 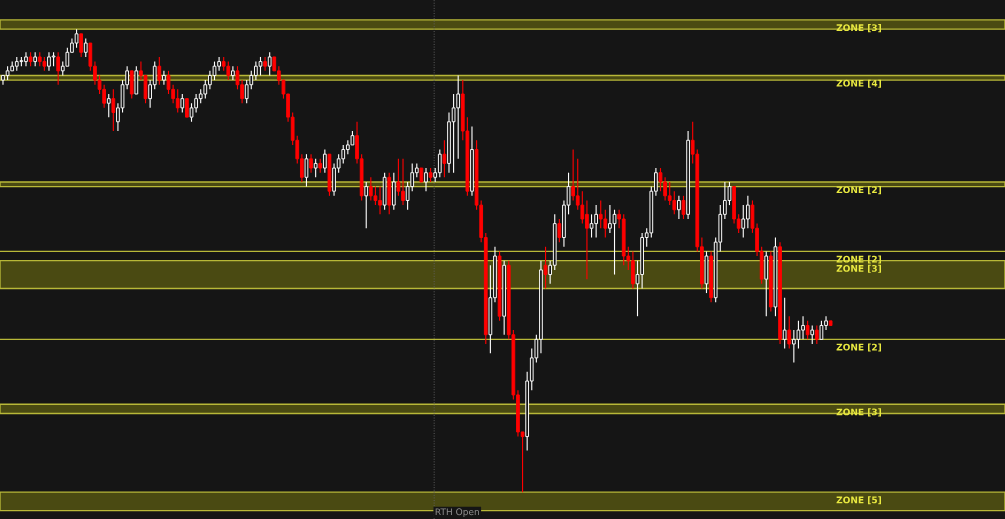 I want to click on band-label: ZONE [5], so click(x=858, y=500).